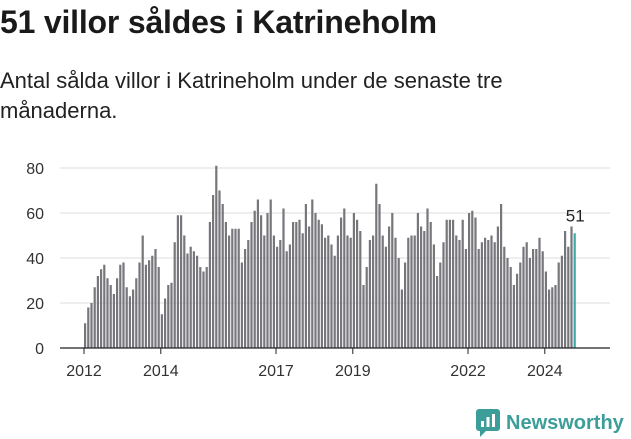 This screenshot has height=439, width=631. What do you see at coordinates (35, 169) in the screenshot?
I see `y-tick-label: 80` at bounding box center [35, 169].